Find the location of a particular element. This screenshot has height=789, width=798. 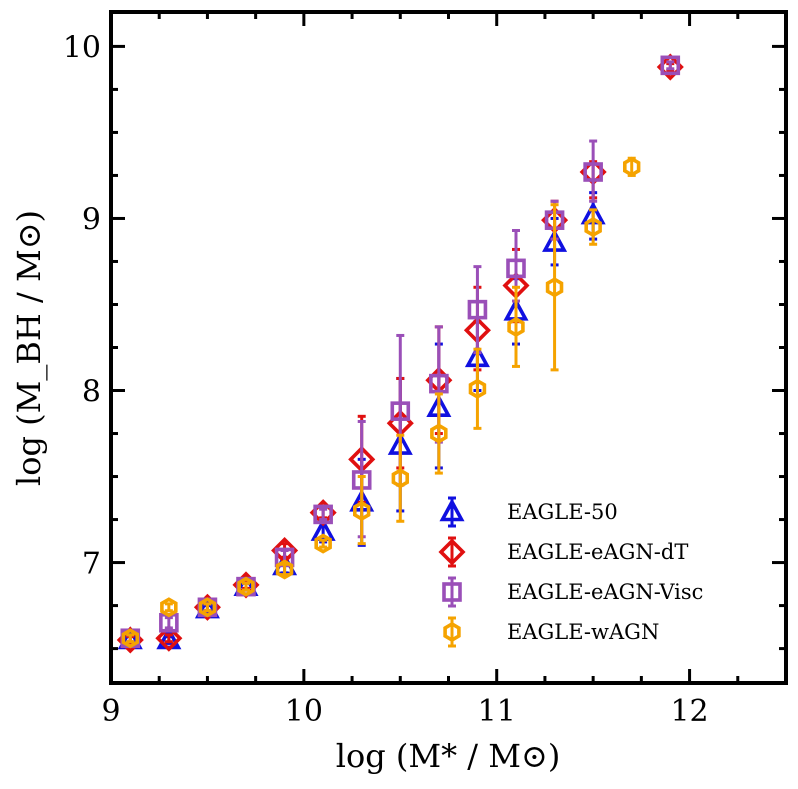

legend-entry: EAGLE-50 is located at coordinates (528, 512).